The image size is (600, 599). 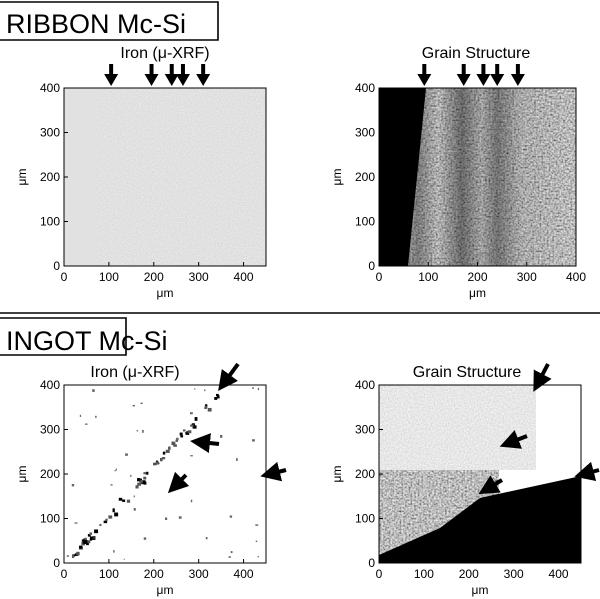 I want to click on x-tick-label: 100, so click(x=428, y=277).